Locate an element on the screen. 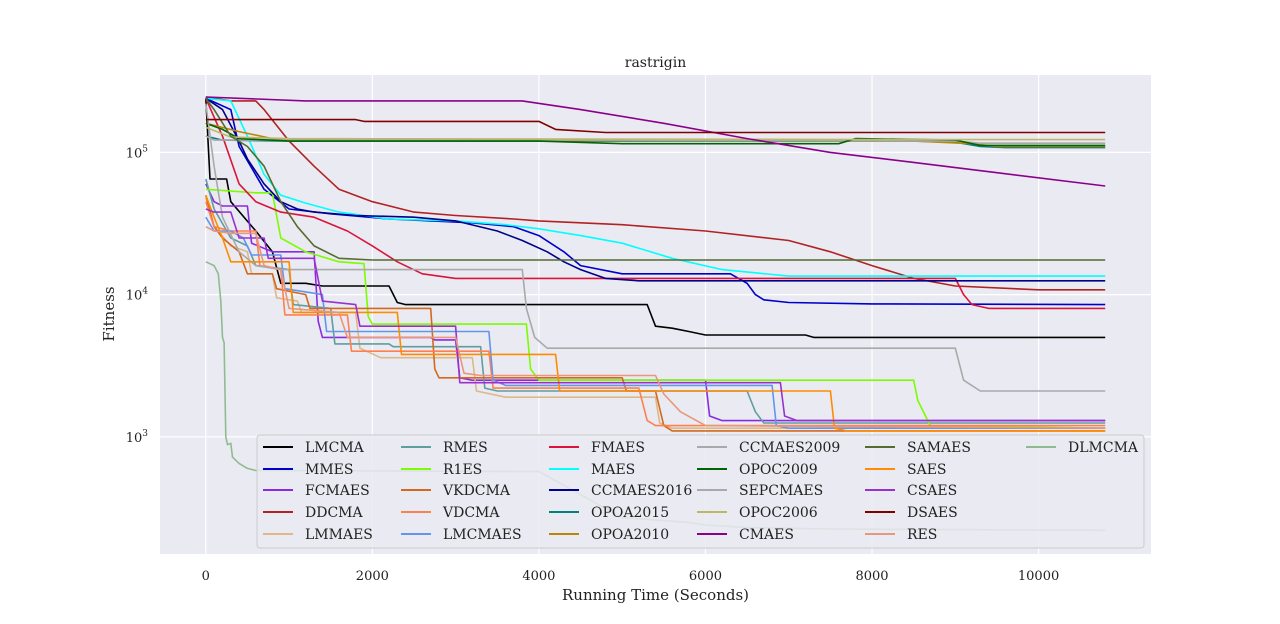 This screenshot has width=1280, height=624. series-line-ccmaes2009 is located at coordinates (655, 139).